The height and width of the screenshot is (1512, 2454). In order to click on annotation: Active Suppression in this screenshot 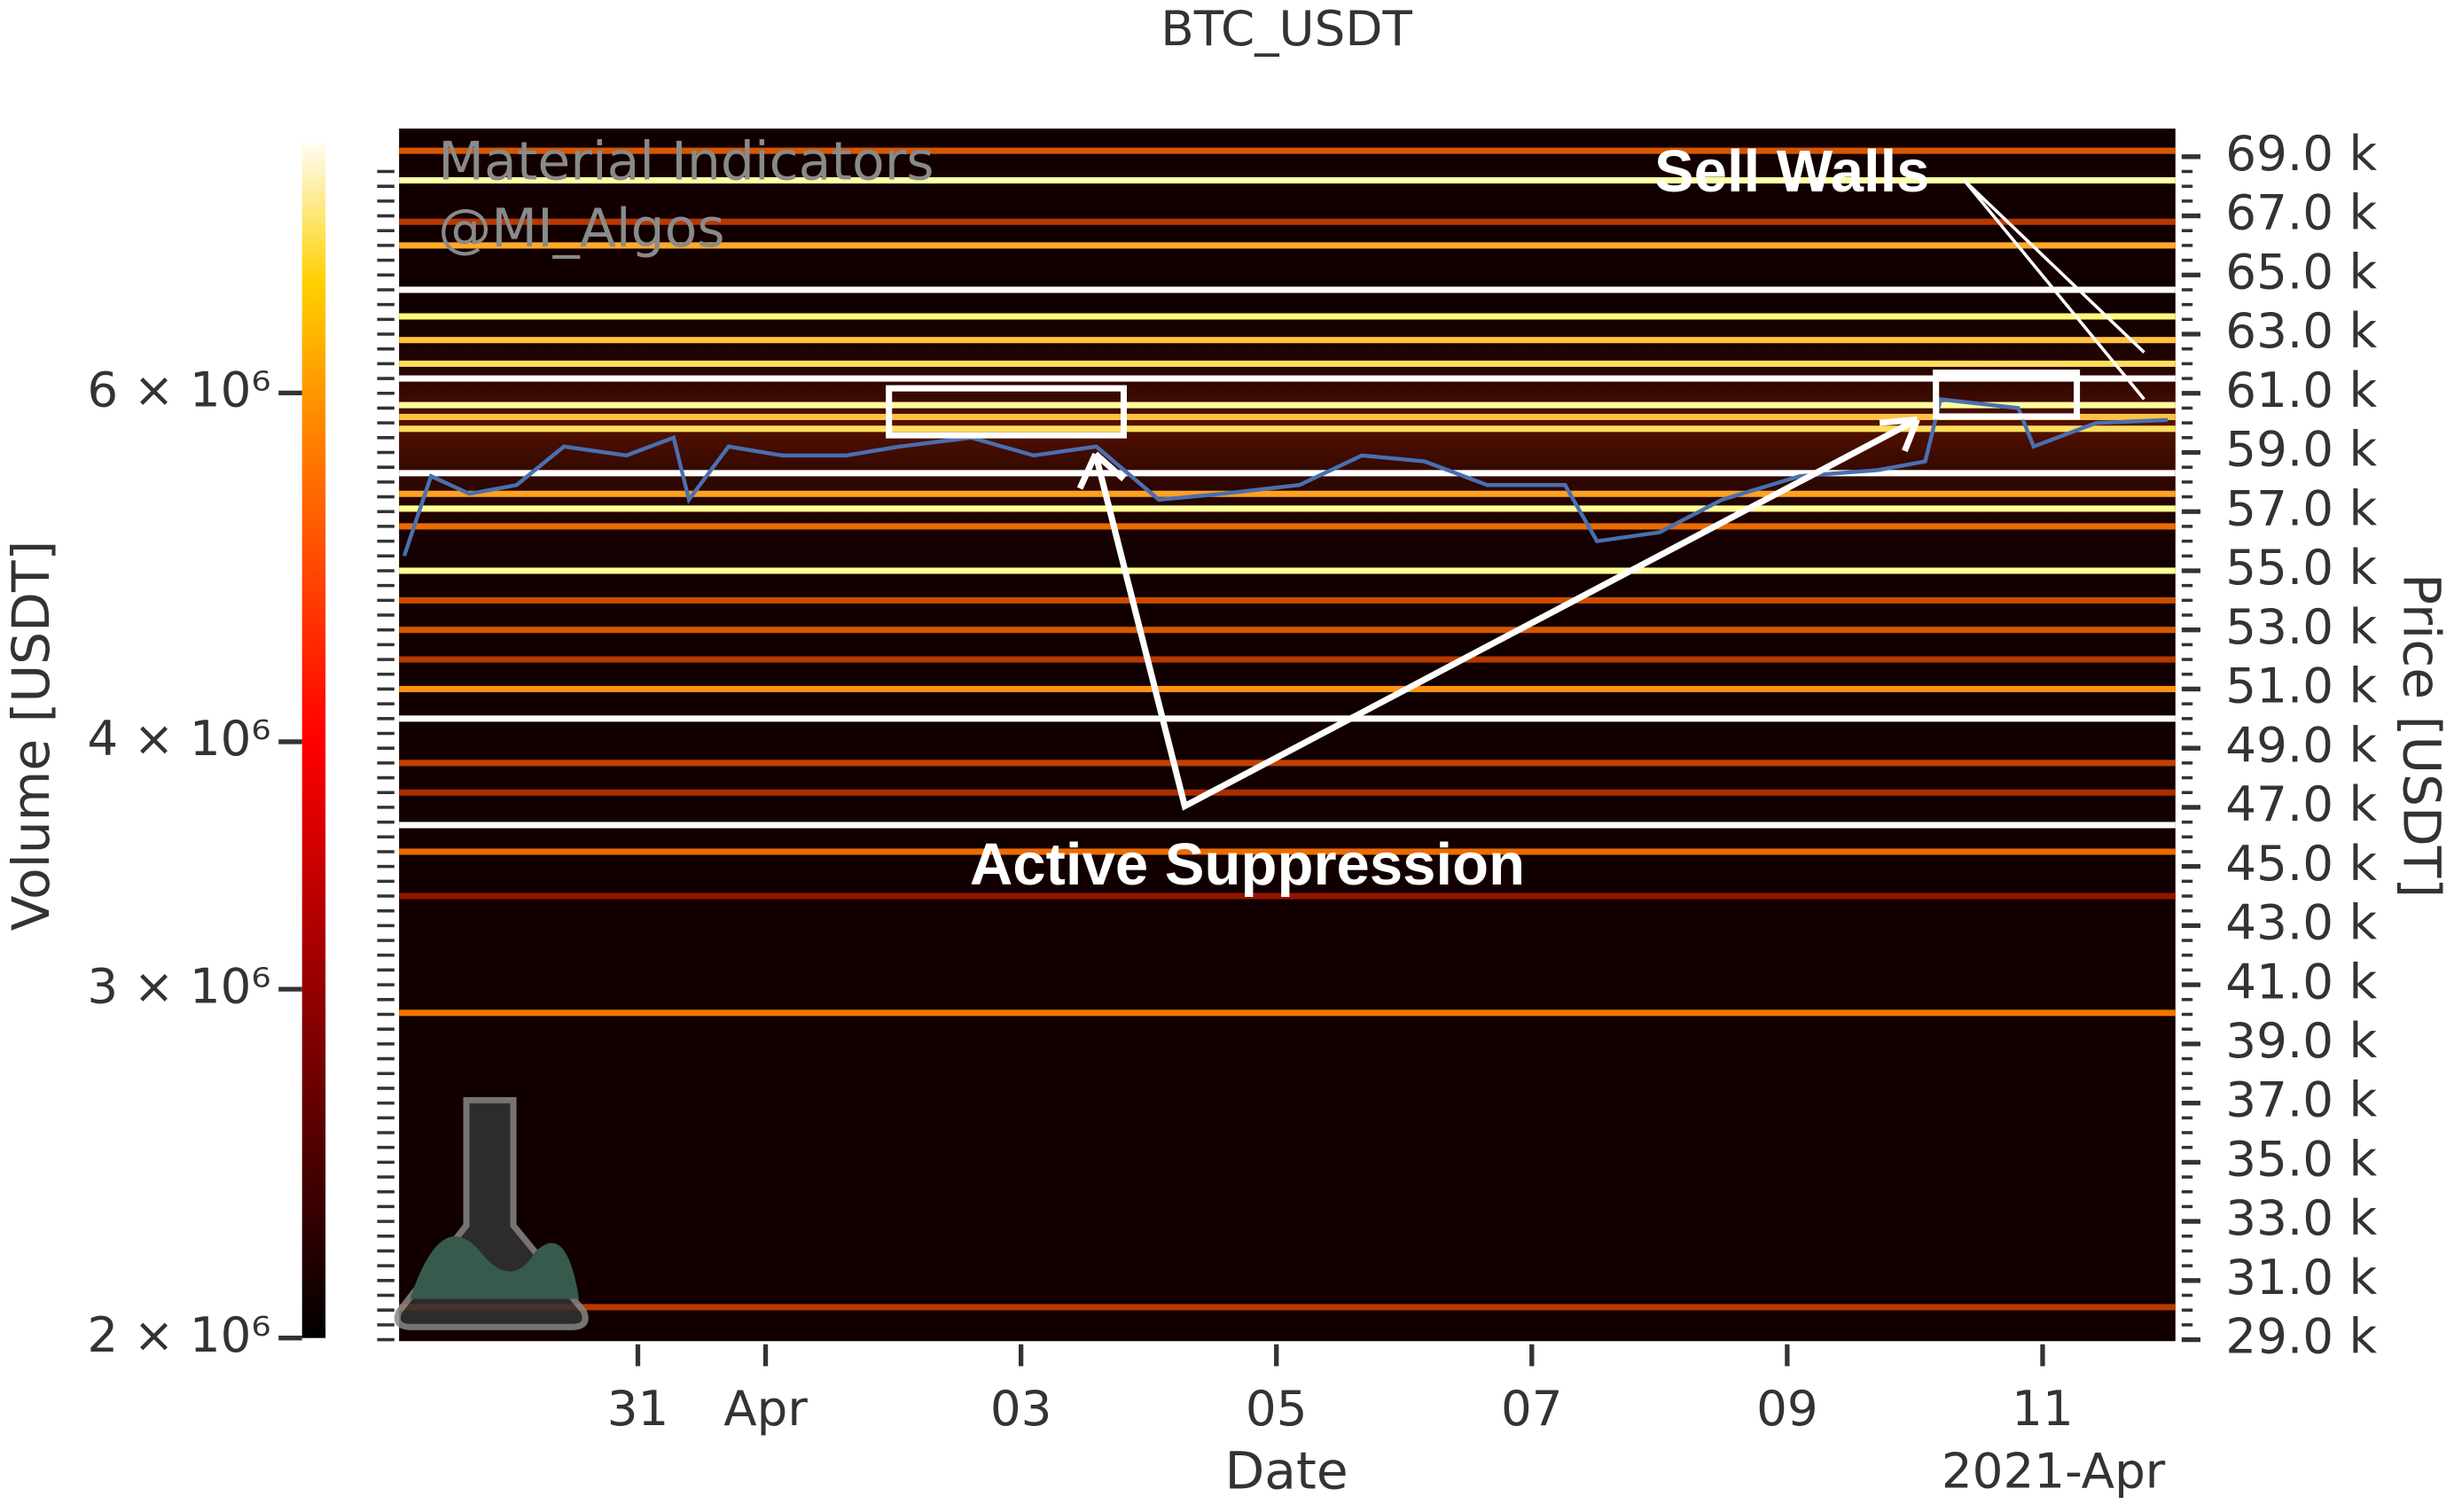, I will do `click(1247, 864)`.